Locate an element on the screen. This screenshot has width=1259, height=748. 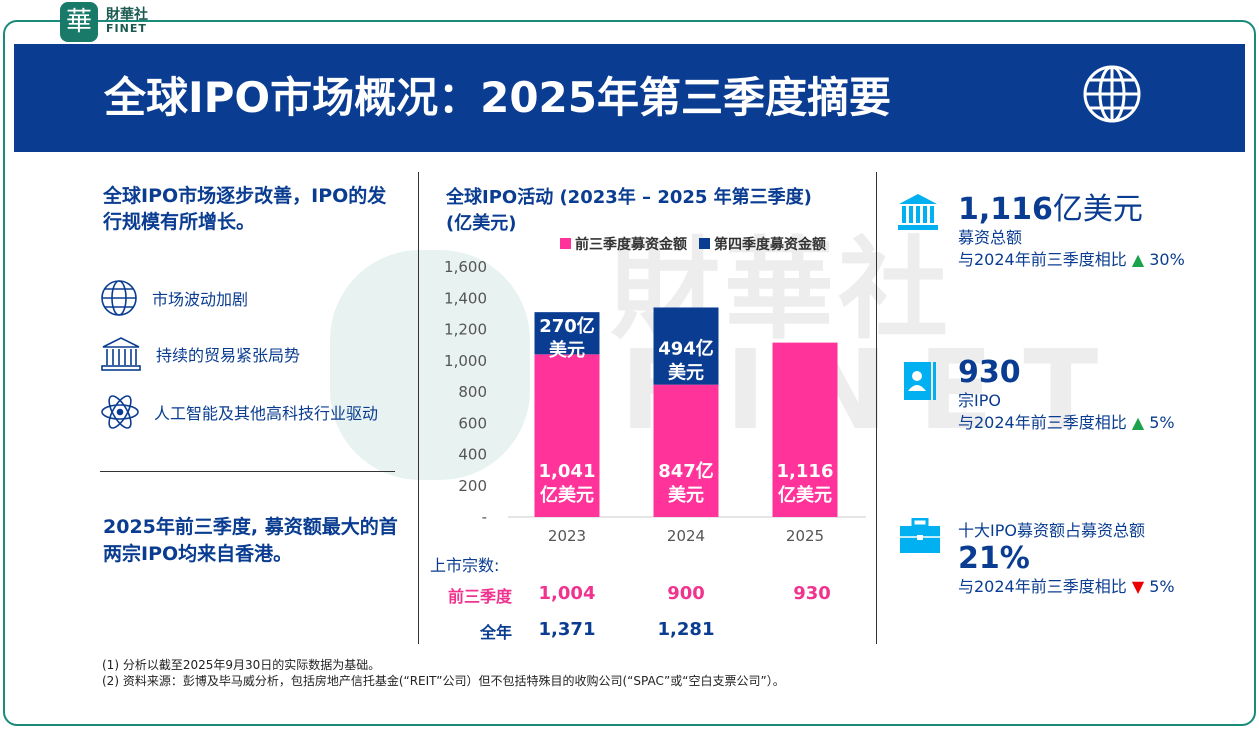
list-item-label: 人工智能及其他高科技行业驱动 is located at coordinates (266, 413).